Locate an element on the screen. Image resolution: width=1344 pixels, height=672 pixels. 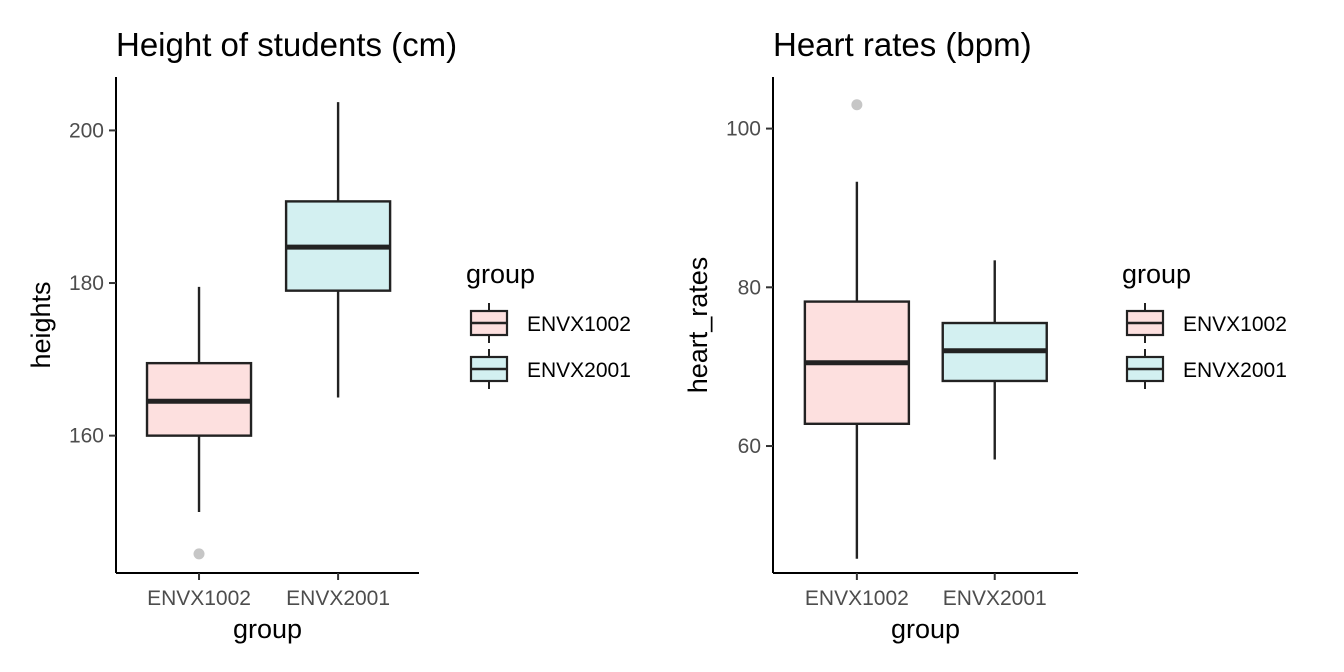
y-tick-label: 80 is located at coordinates (749, 287).